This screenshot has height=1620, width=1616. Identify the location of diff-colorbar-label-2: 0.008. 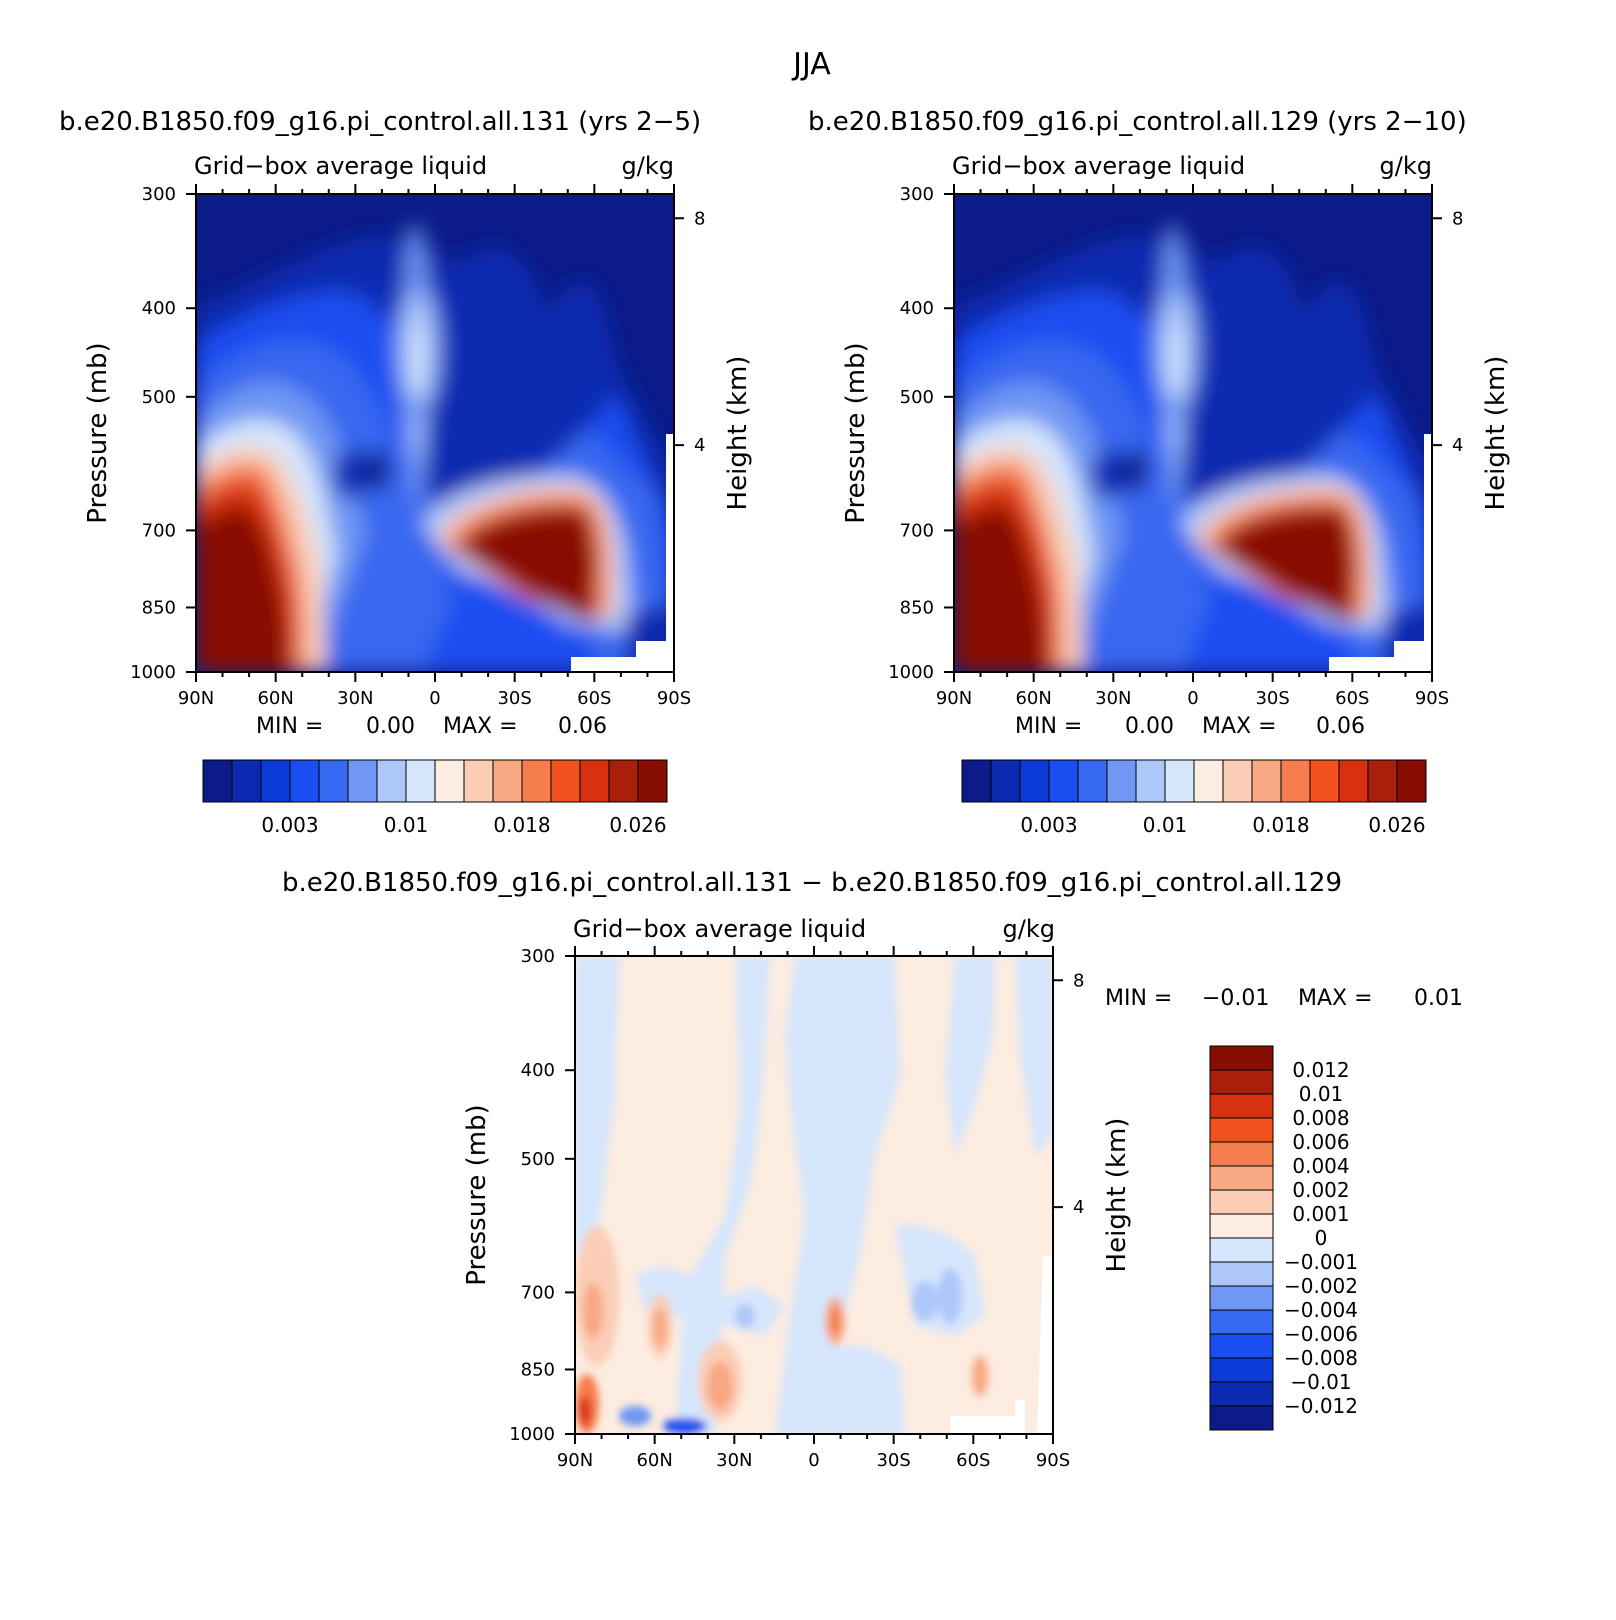
(1320, 1118).